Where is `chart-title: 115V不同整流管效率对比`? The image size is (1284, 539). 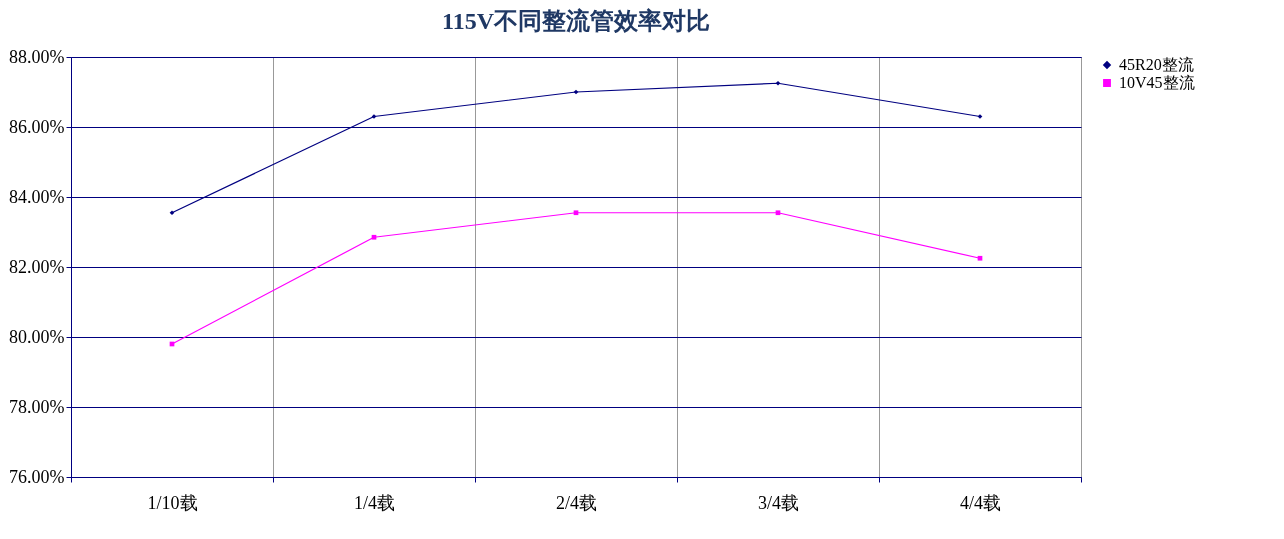
chart-title: 115V不同整流管效率对比 is located at coordinates (576, 21).